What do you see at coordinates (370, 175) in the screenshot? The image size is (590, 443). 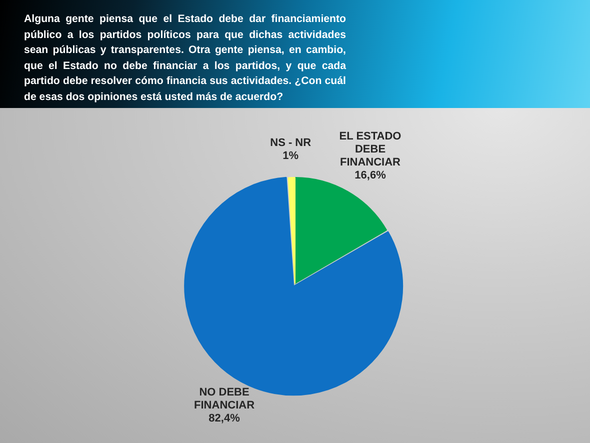 I see `data-label: 16,6%` at bounding box center [370, 175].